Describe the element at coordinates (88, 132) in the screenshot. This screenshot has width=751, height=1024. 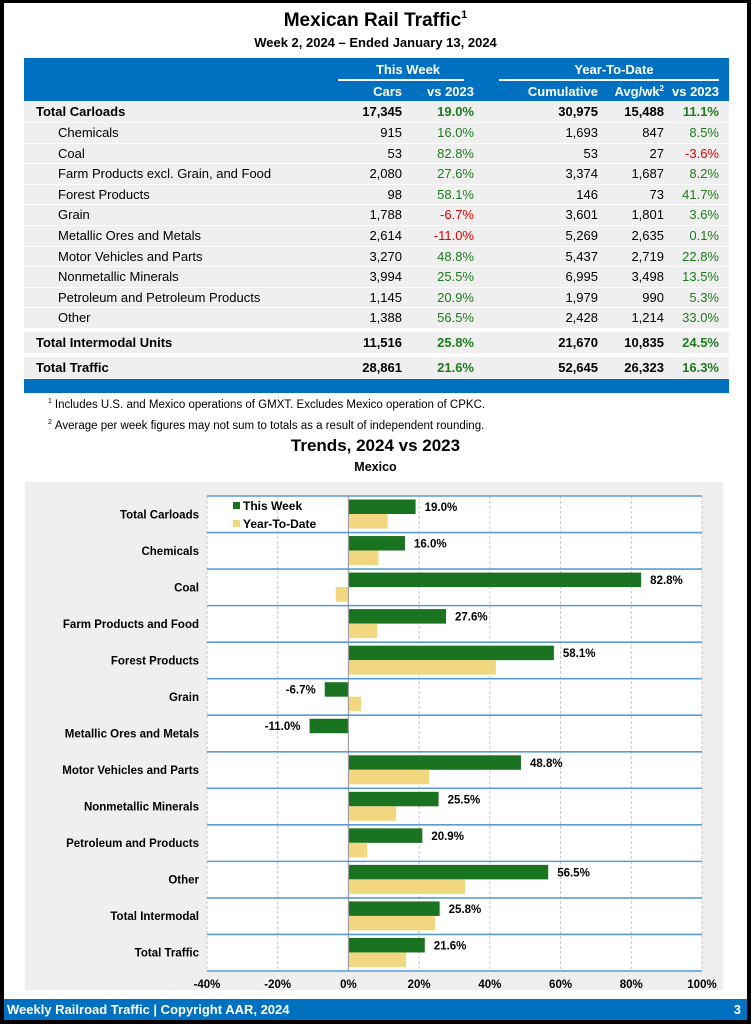
I see `row-label: Chemicals` at that location.